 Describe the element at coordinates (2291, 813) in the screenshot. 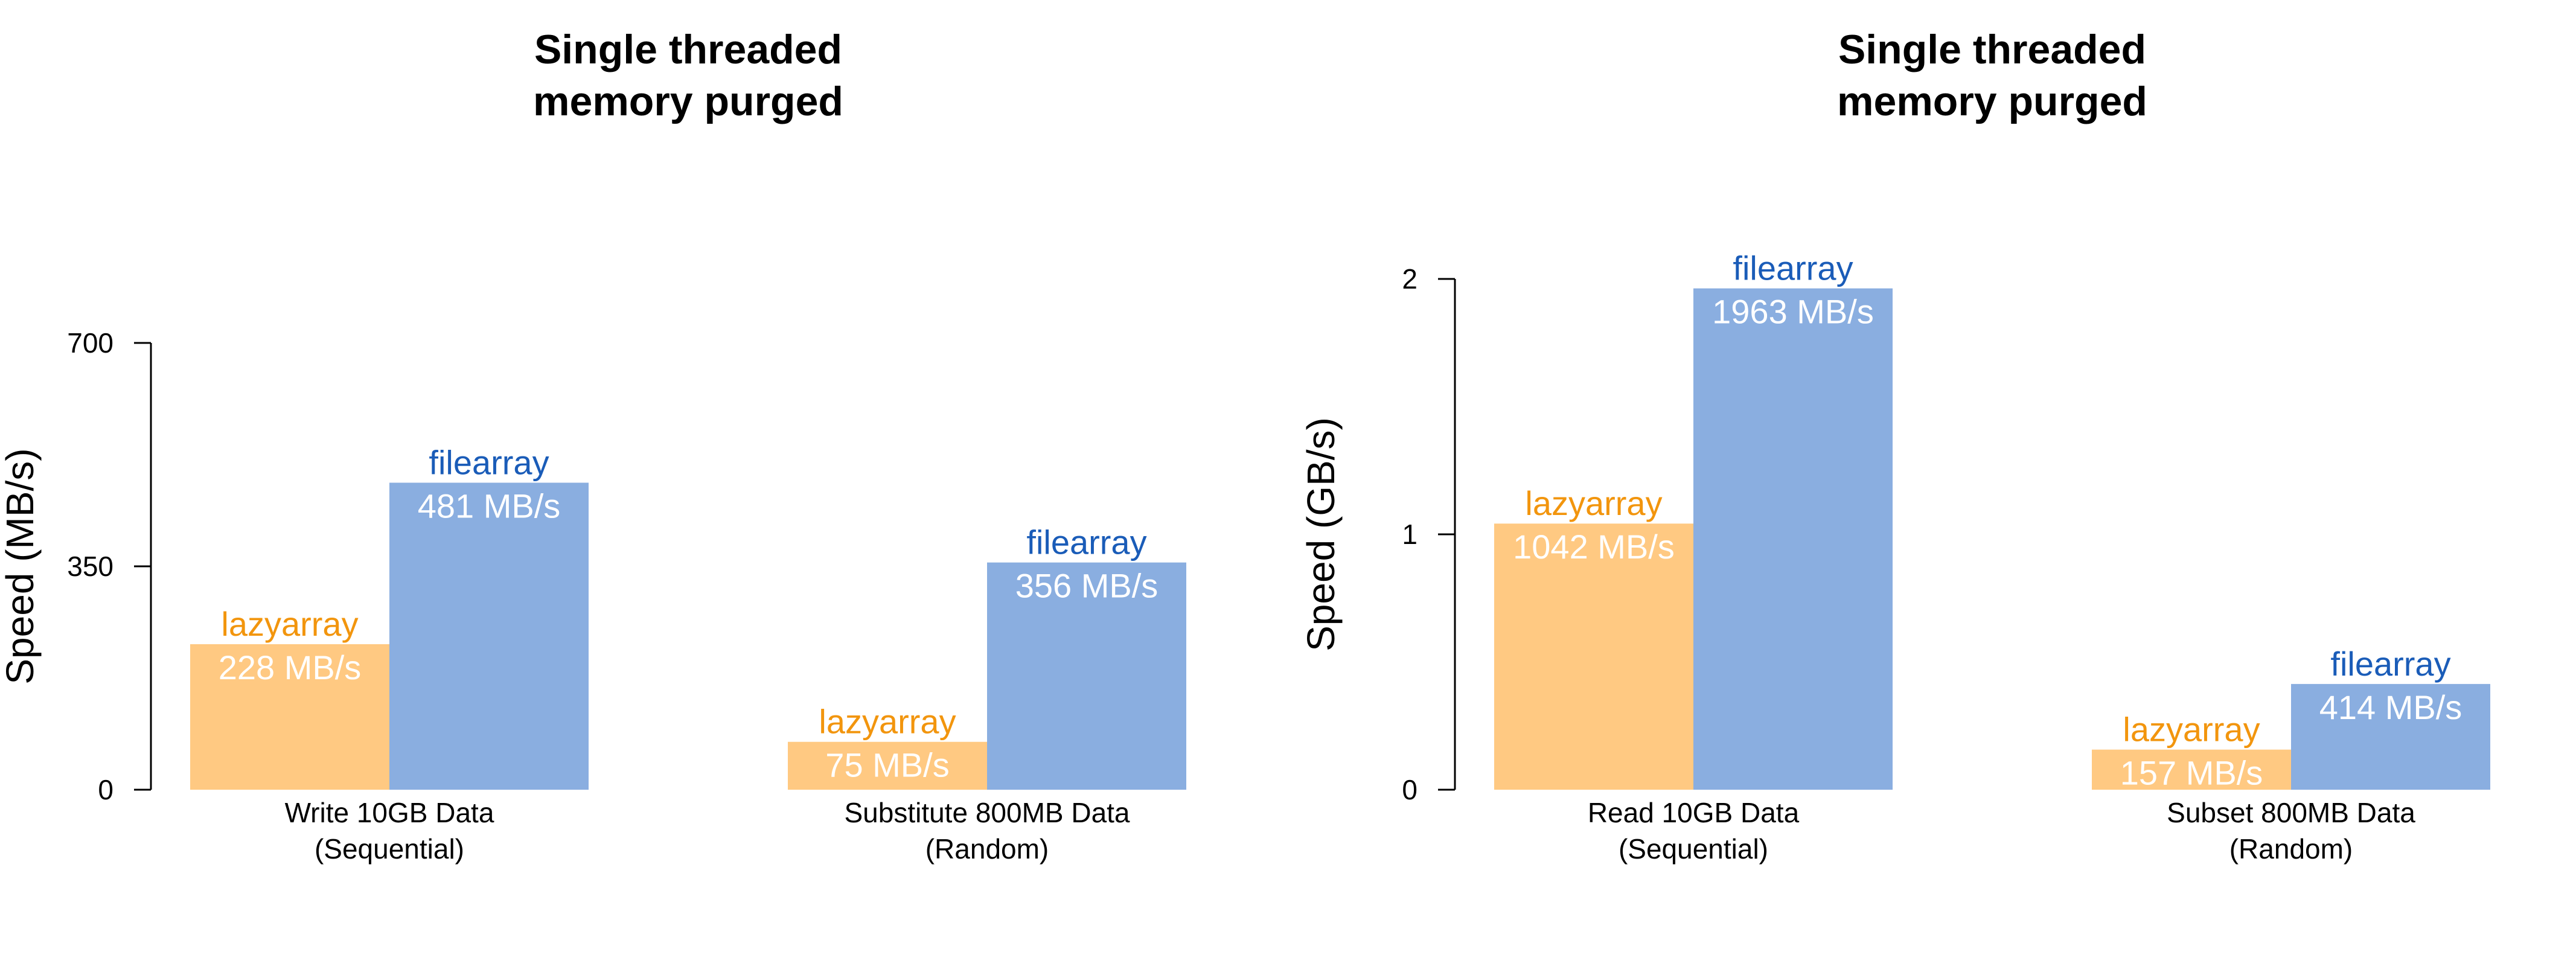

I see `x-category-label: Subset 800MB Data` at that location.